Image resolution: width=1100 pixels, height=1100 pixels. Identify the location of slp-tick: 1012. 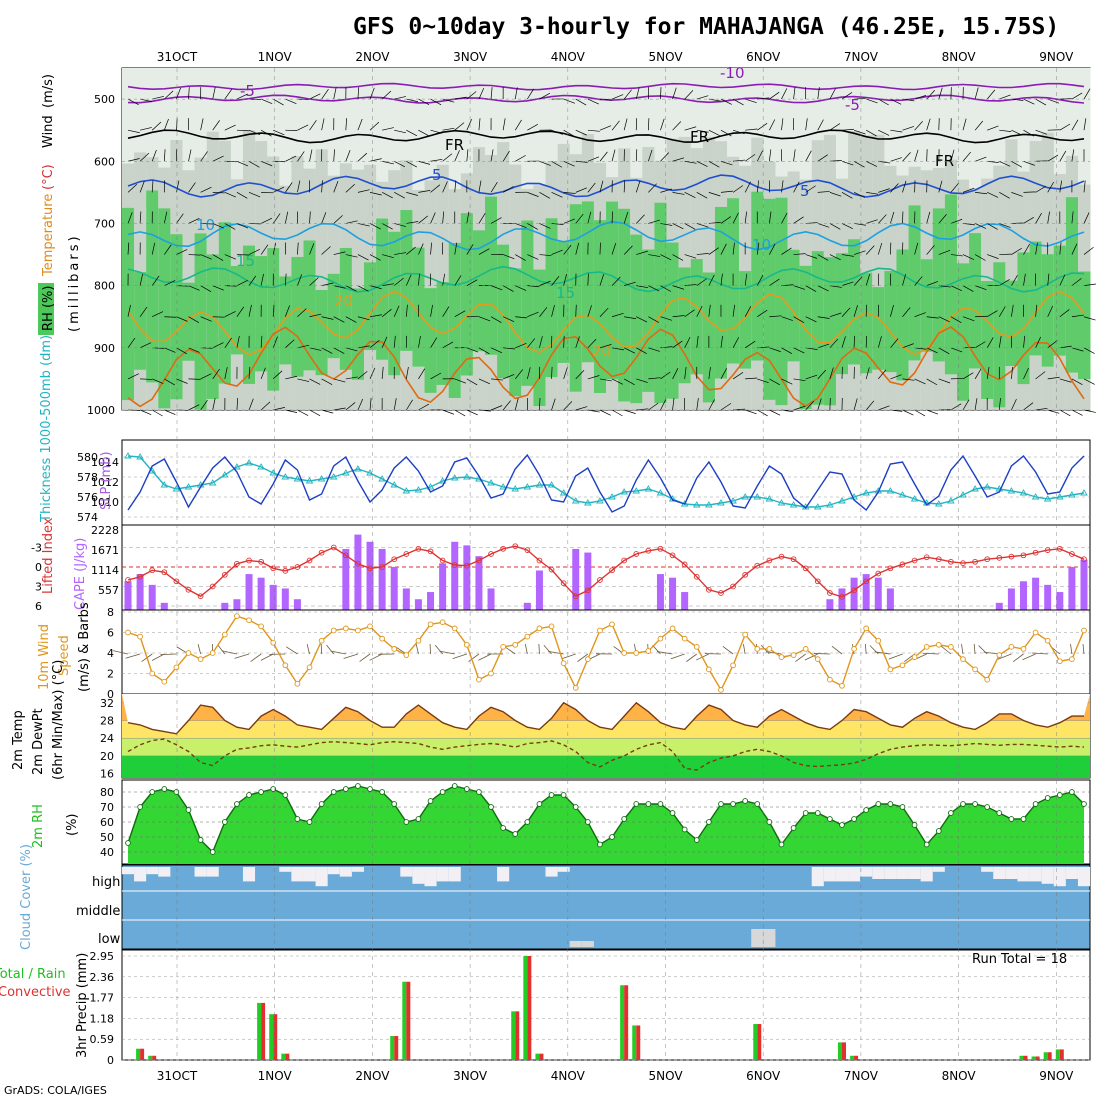
(105, 482).